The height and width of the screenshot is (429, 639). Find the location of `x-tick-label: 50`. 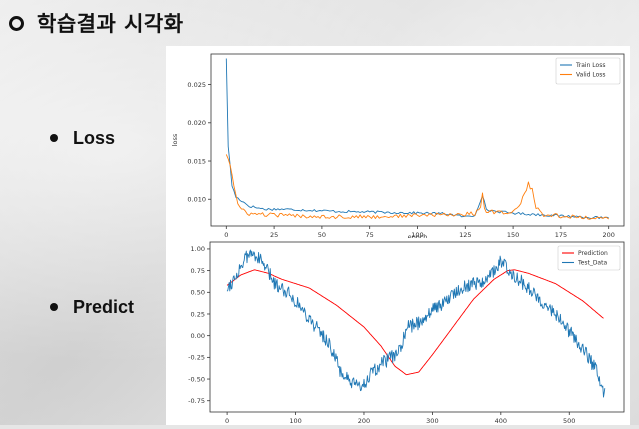

x-tick-label: 50 is located at coordinates (322, 235).